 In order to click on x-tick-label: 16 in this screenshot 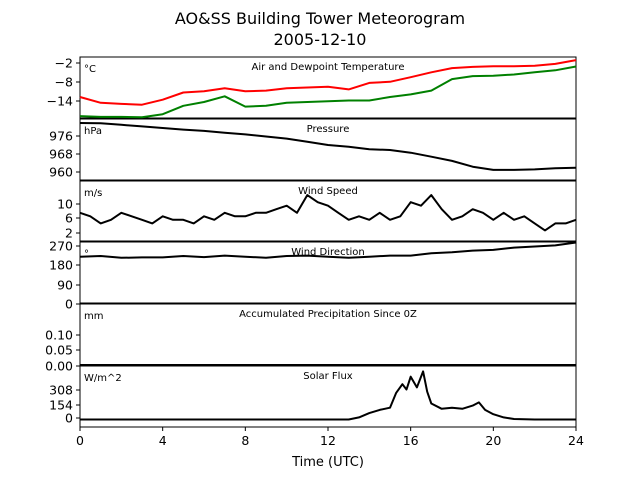, I will do `click(411, 440)`.